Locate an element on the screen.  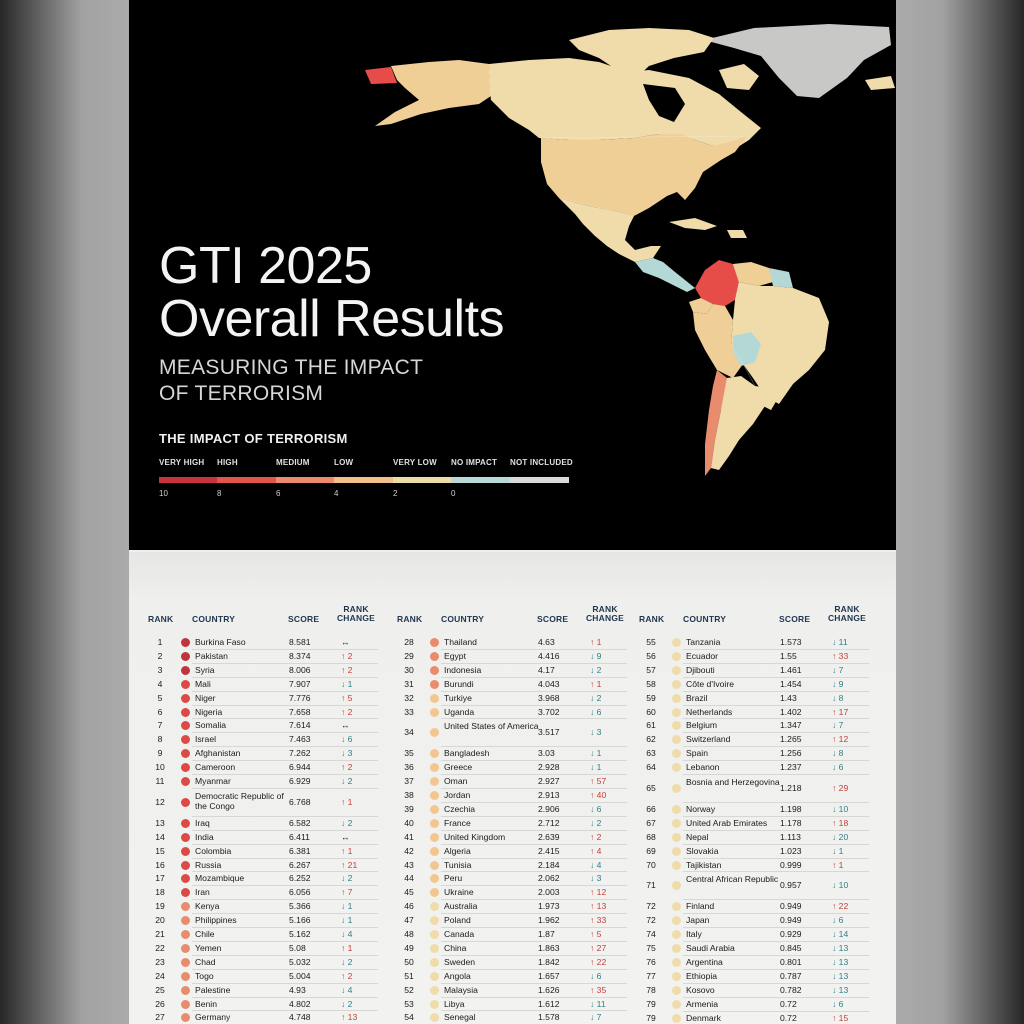
header-rank: RANK is located at coordinates (652, 619).